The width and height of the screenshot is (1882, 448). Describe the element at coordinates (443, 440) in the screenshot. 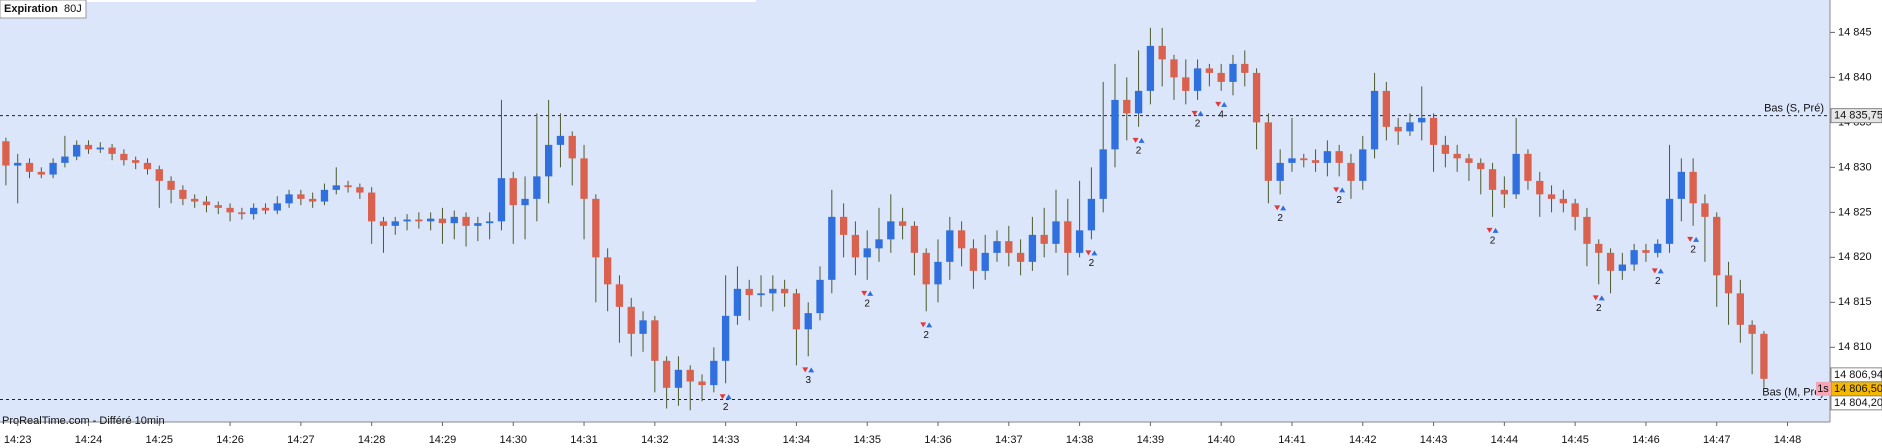

I see `x-tick-label: 14:29` at that location.